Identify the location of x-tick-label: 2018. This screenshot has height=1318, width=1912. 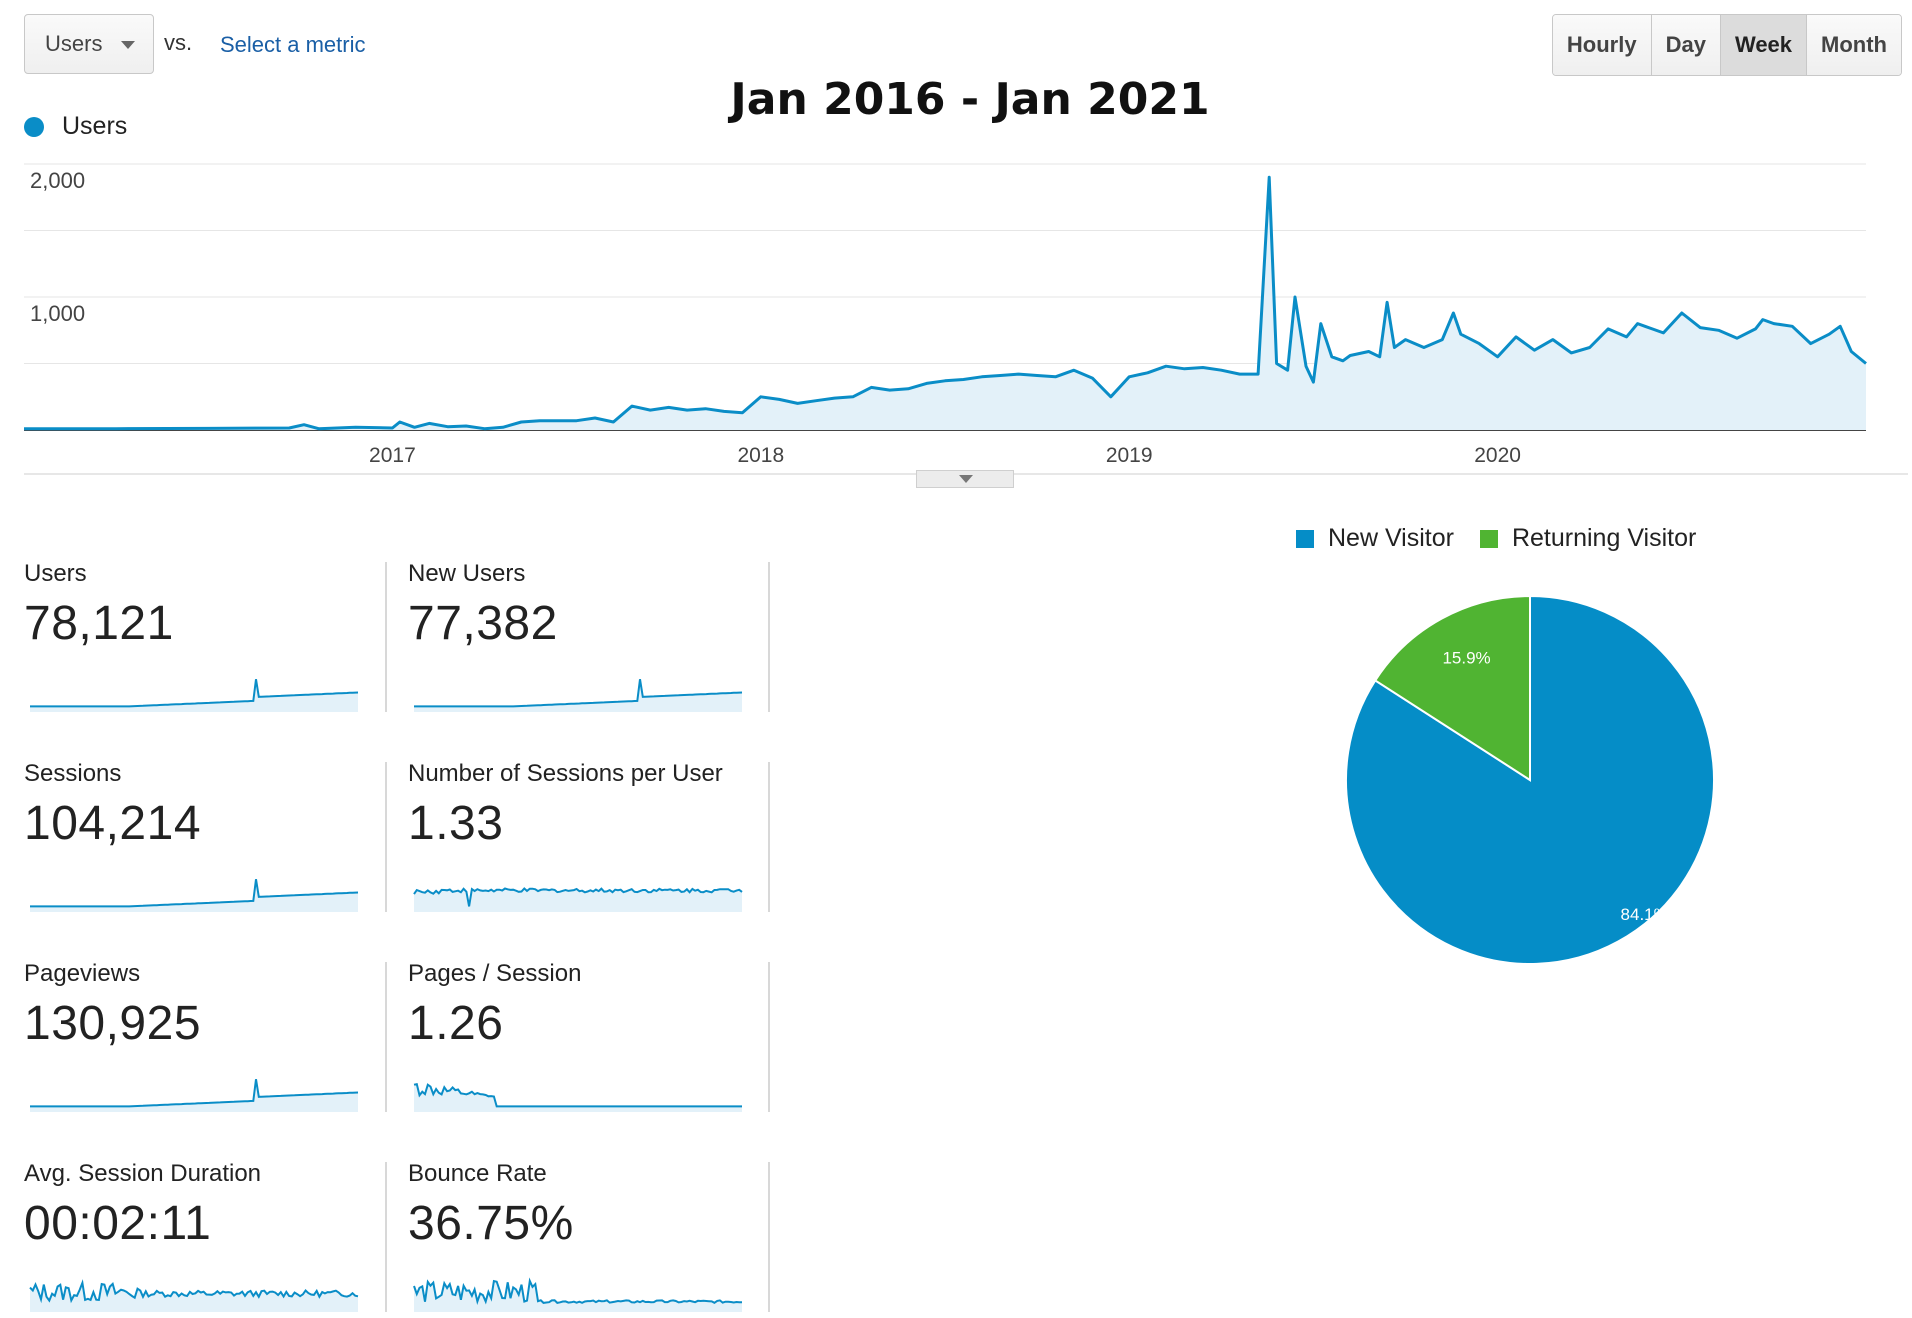
(760, 455).